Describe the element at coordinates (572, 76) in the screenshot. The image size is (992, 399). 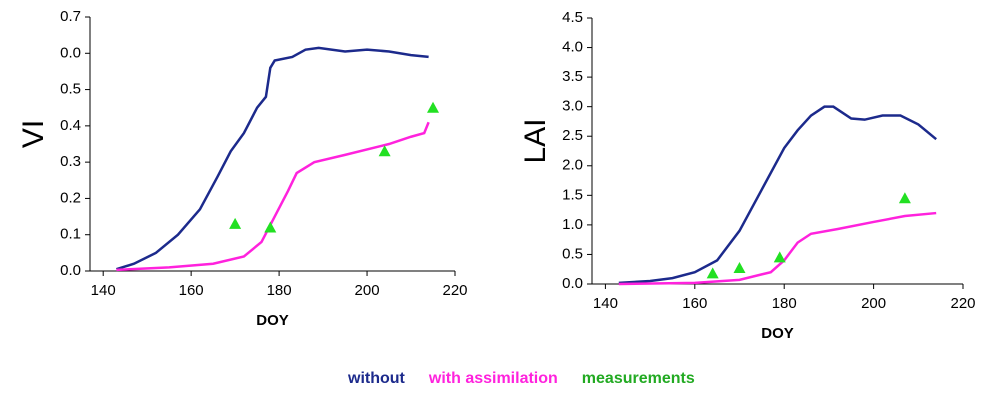
I see `y-tick-label: 3.5` at that location.